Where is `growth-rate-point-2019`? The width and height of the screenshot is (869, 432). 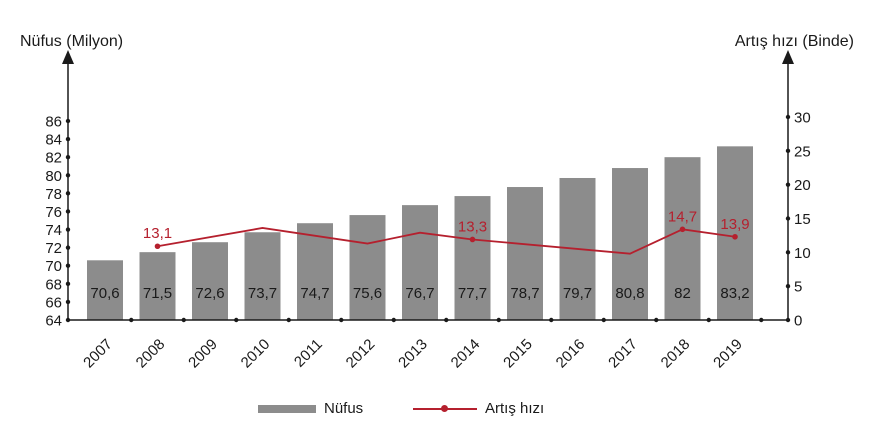
growth-rate-point-2019 is located at coordinates (735, 236).